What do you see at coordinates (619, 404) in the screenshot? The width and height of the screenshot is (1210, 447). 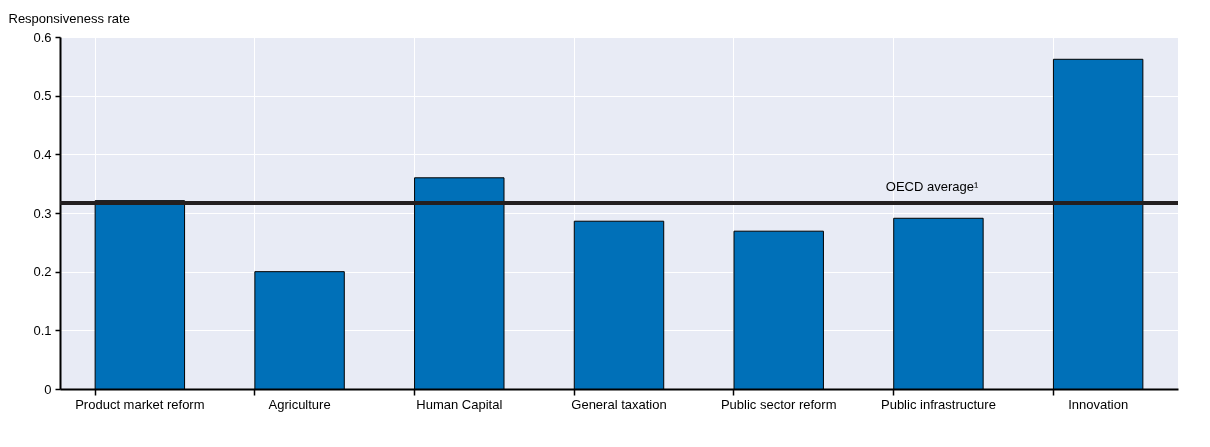 I see `x-tick-label: General taxation` at bounding box center [619, 404].